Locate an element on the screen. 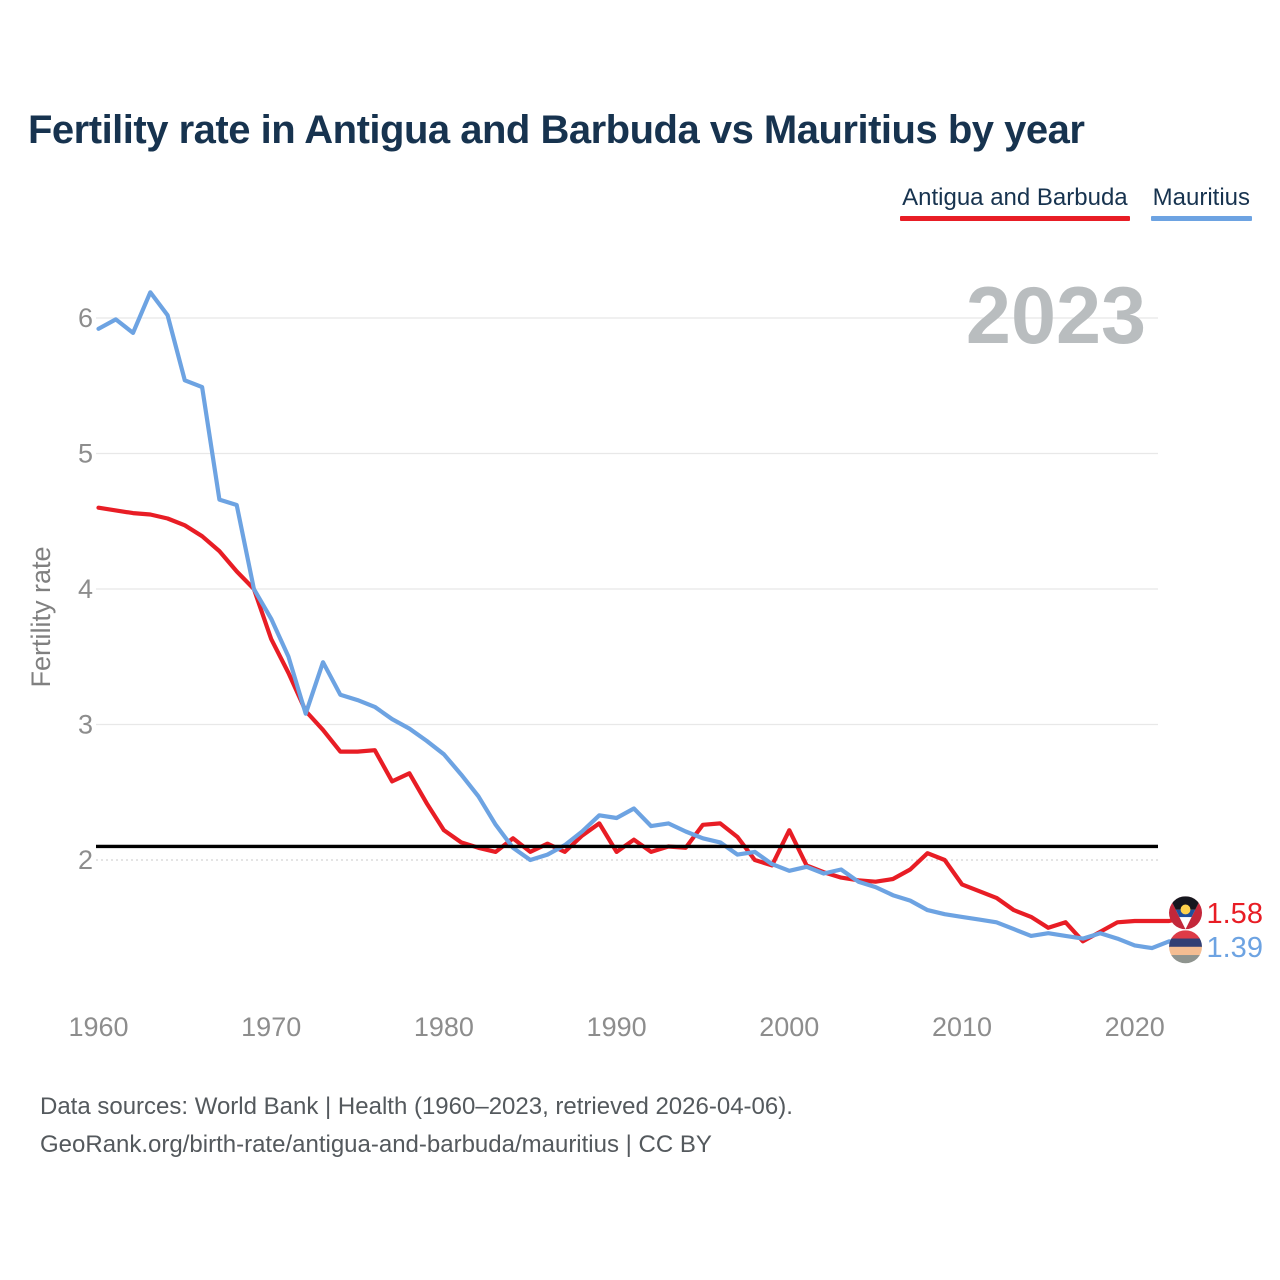 The width and height of the screenshot is (1280, 1280). x-tick-label: 2010 is located at coordinates (962, 1027).